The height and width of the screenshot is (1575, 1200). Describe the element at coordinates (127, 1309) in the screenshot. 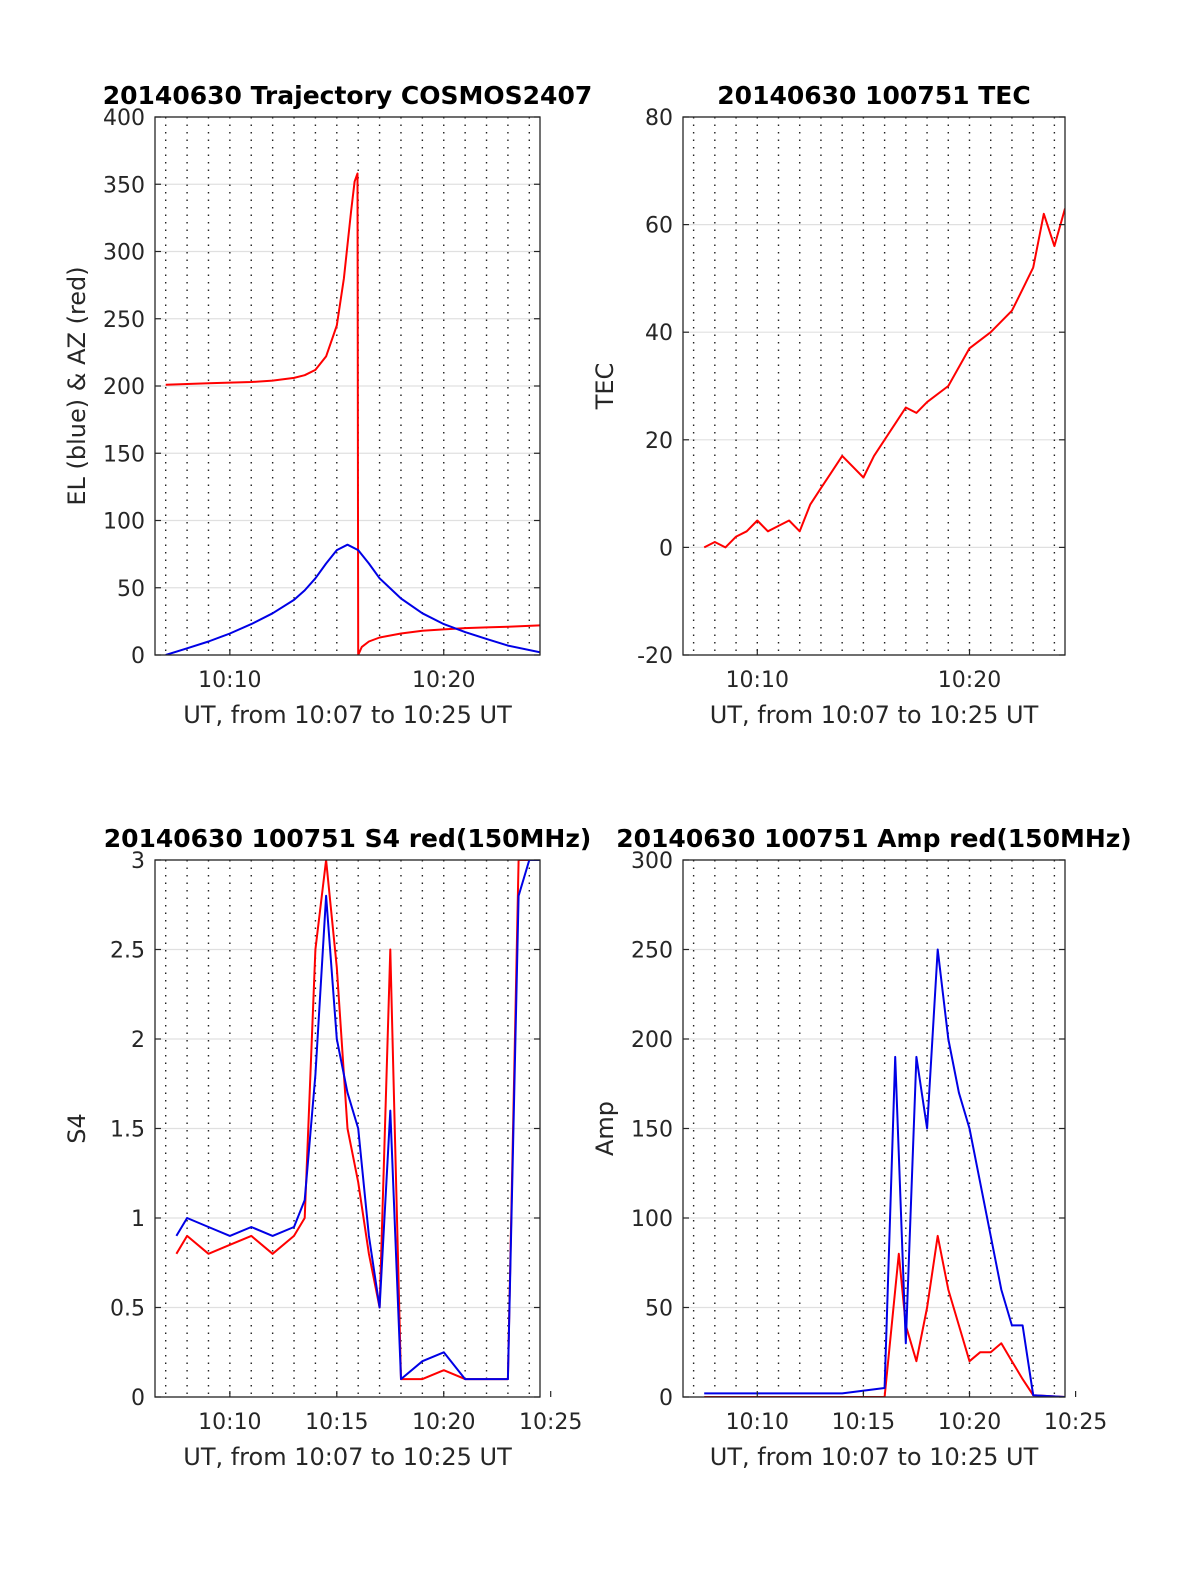

I see `s4-ytick-label-1: 0.5` at that location.